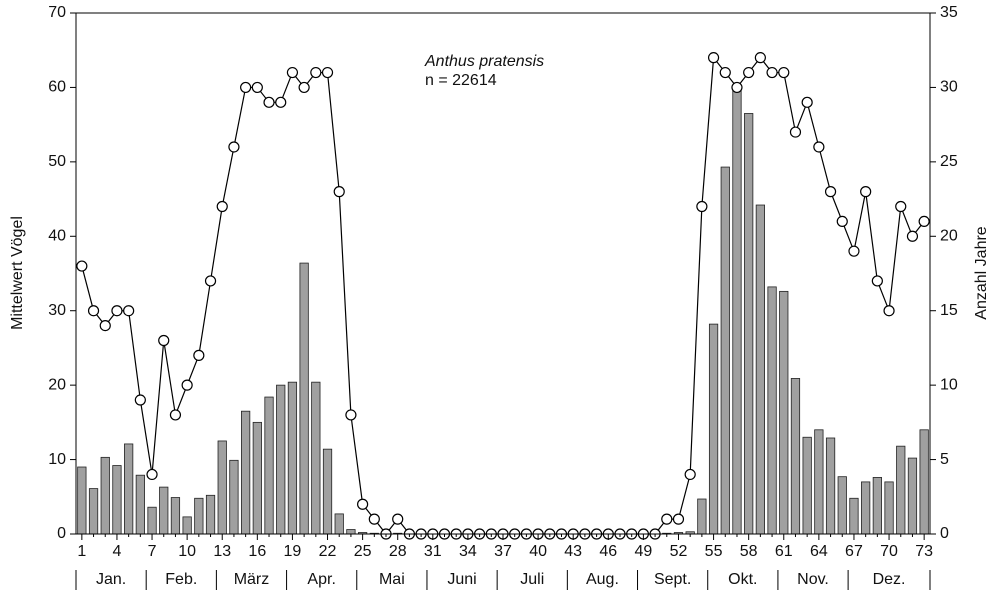 The height and width of the screenshot is (598, 994). I want to click on x-tick-label: 64, so click(819, 551).